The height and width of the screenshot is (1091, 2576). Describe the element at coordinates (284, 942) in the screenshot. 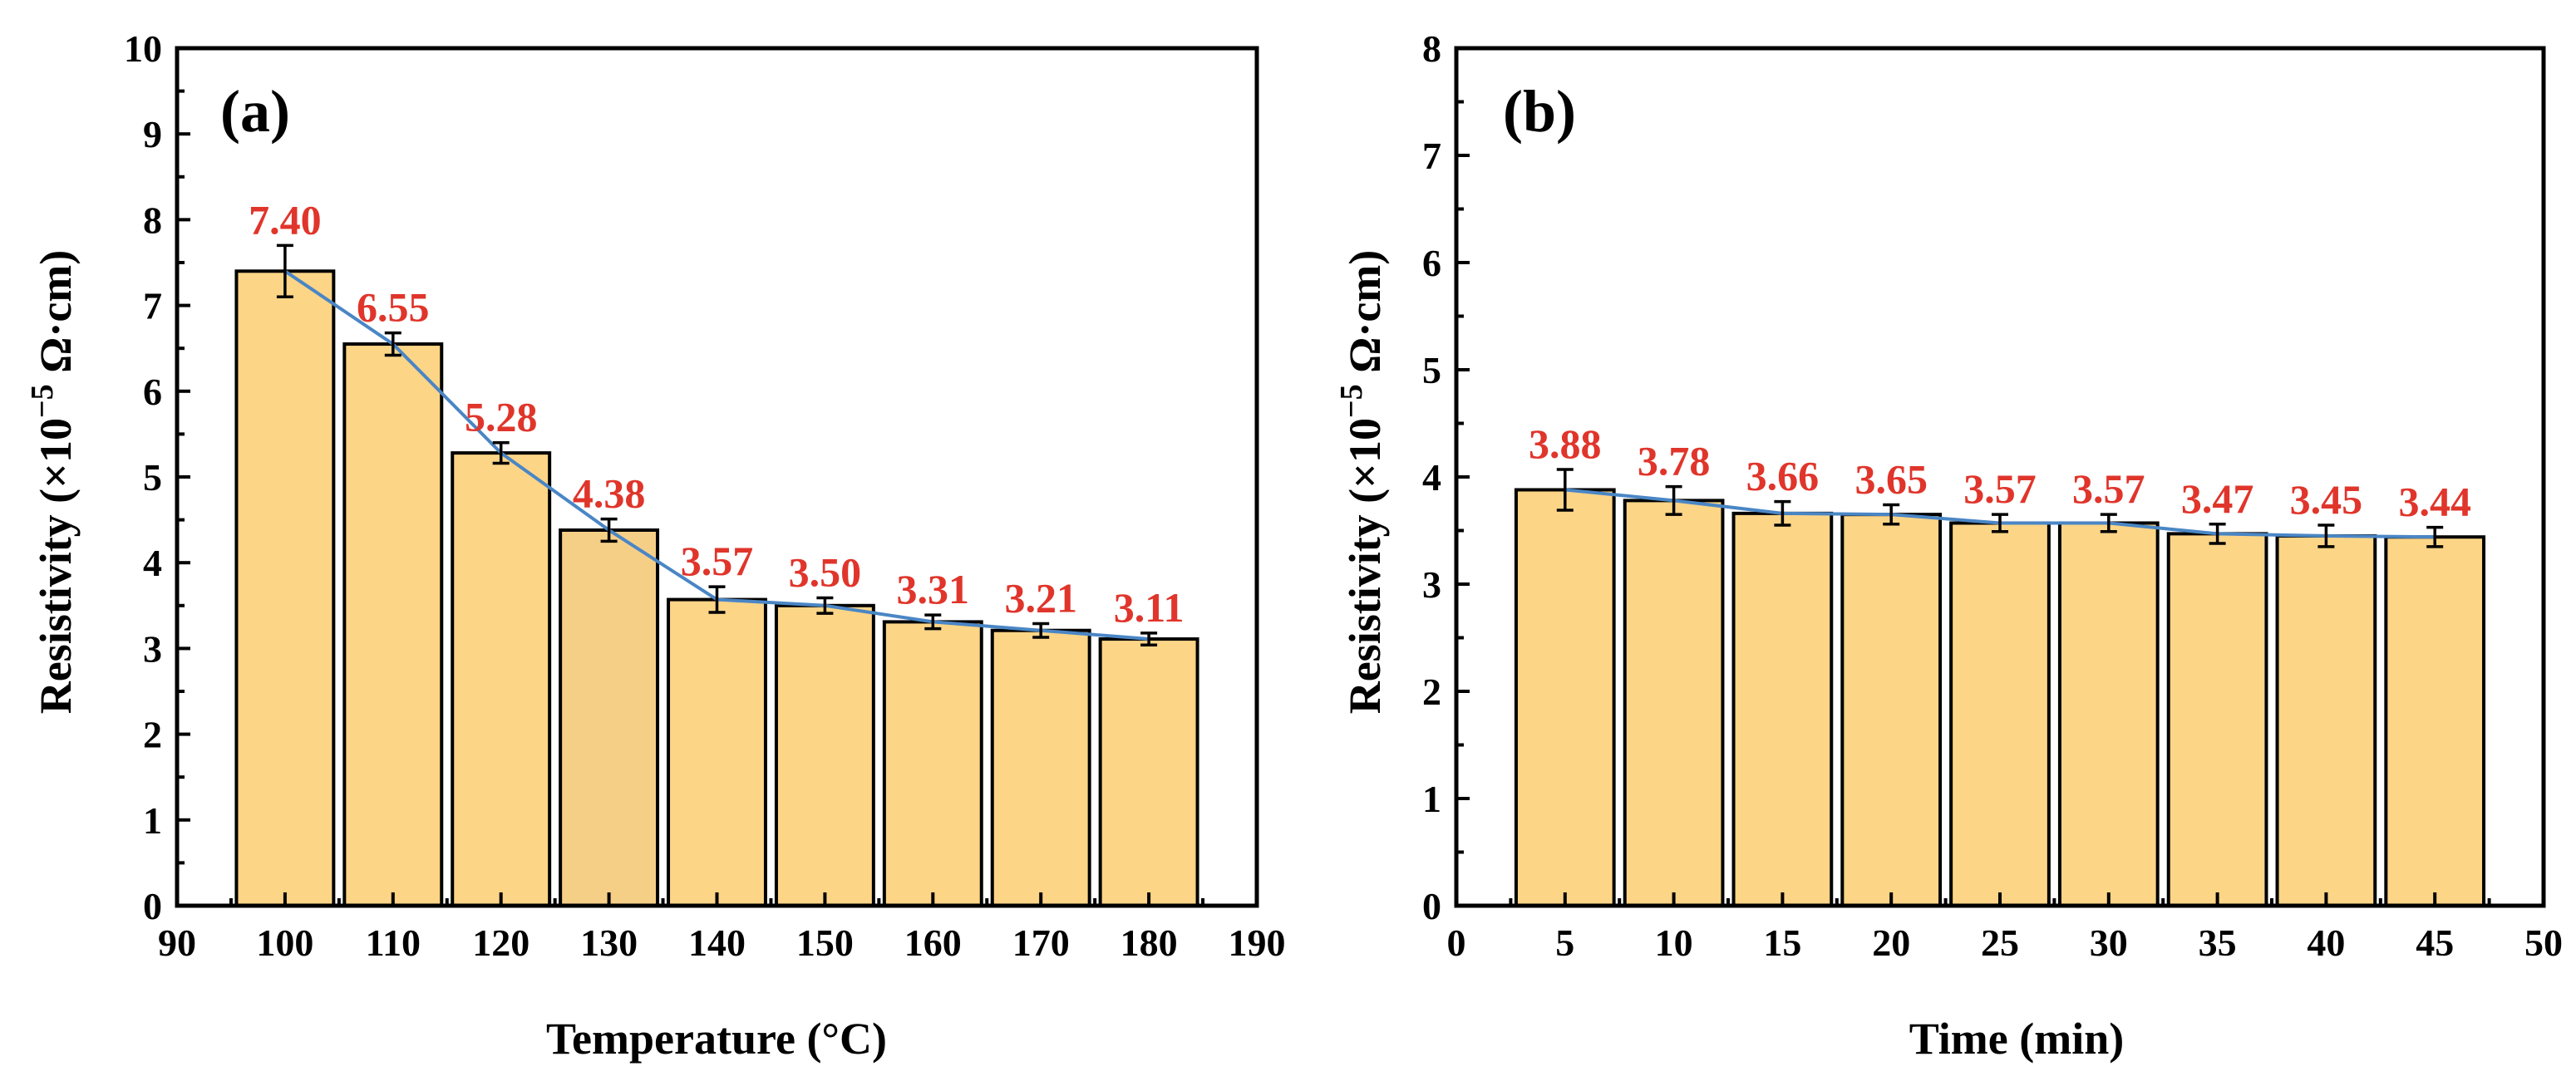

I see `panel-a-x-tick-label-1: 100` at that location.